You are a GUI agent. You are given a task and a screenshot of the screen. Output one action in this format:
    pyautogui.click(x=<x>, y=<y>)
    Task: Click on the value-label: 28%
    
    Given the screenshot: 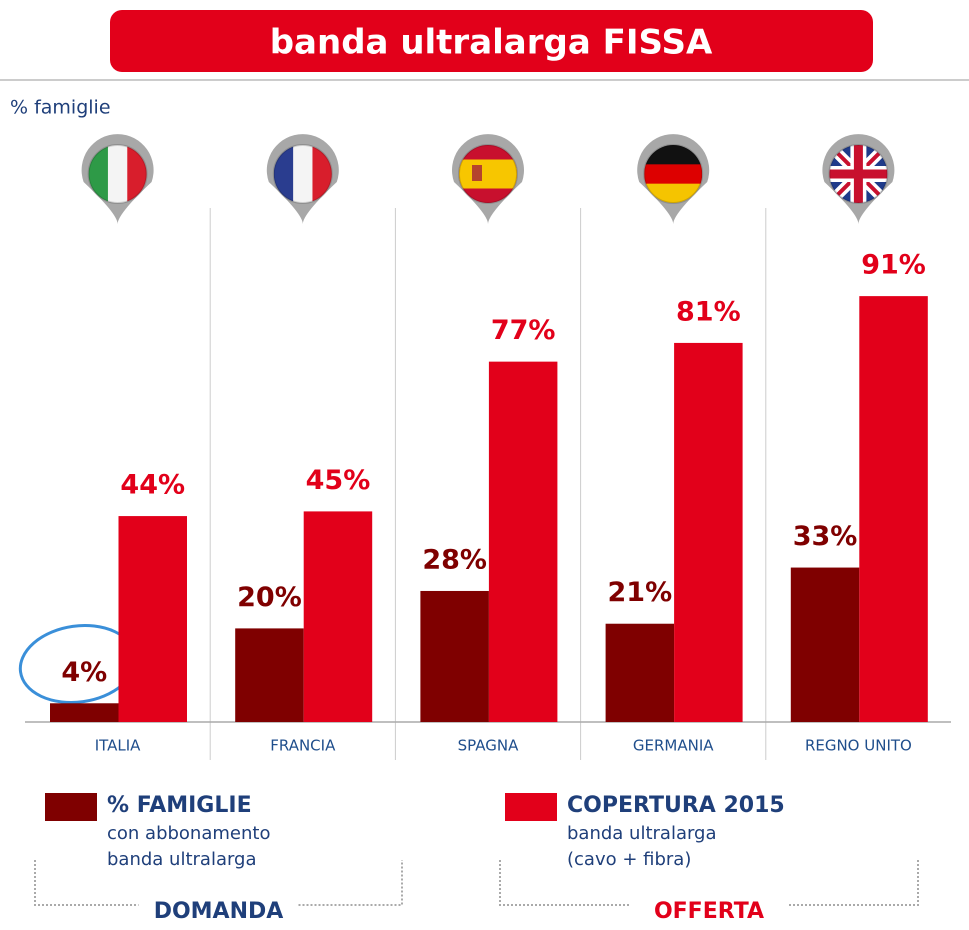 What is the action you would take?
    pyautogui.click(x=454, y=559)
    